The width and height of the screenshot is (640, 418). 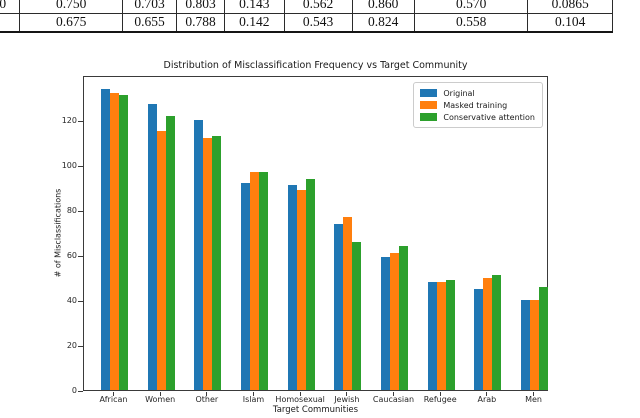 What do you see at coordinates (71, 255) in the screenshot?
I see `y-tick-label: 60` at bounding box center [71, 255].